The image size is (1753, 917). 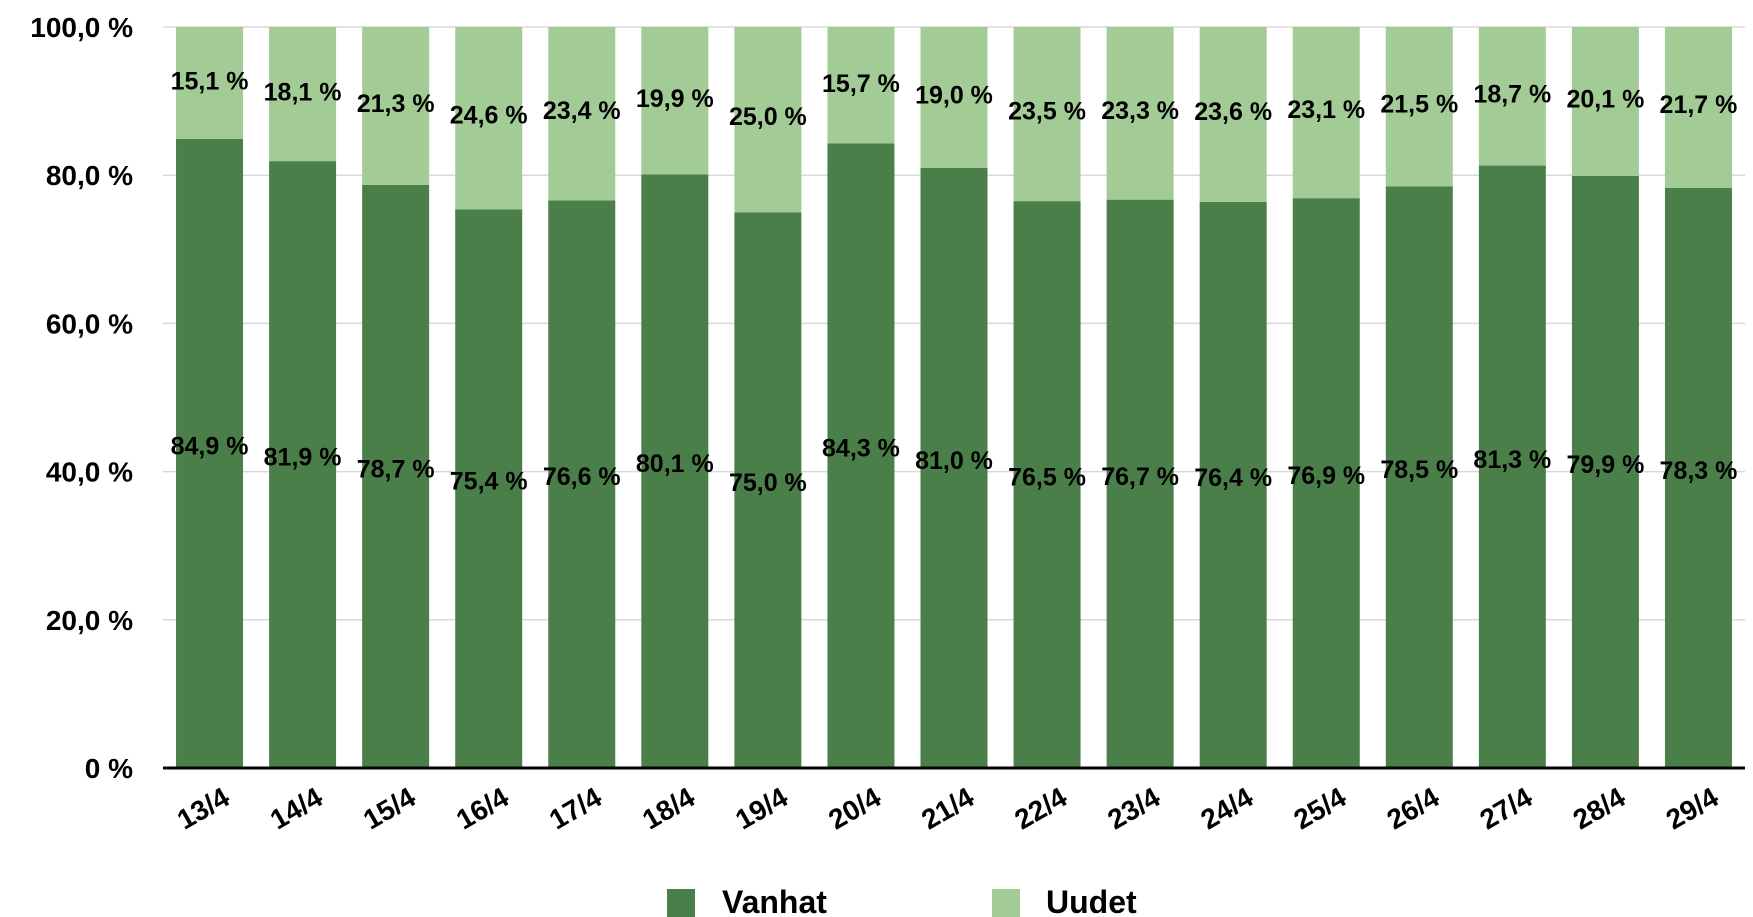 What do you see at coordinates (89, 175) in the screenshot?
I see `y-tick-label: 80,0 %` at bounding box center [89, 175].